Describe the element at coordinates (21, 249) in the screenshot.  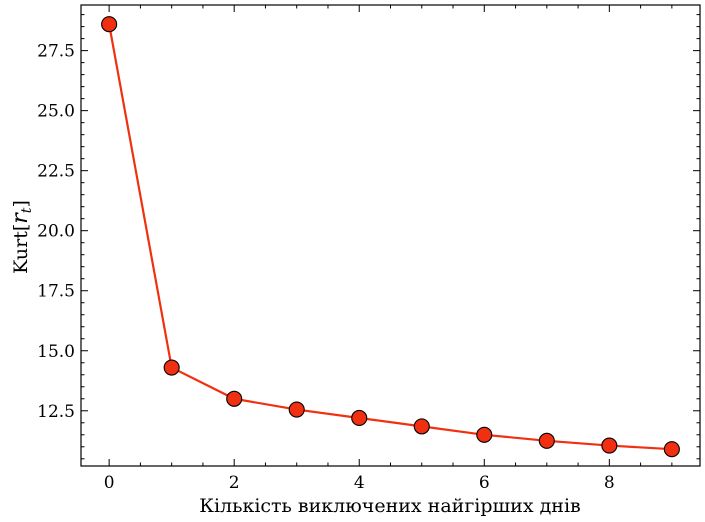
I see `y-axis-label-prefix: Kurt[` at that location.